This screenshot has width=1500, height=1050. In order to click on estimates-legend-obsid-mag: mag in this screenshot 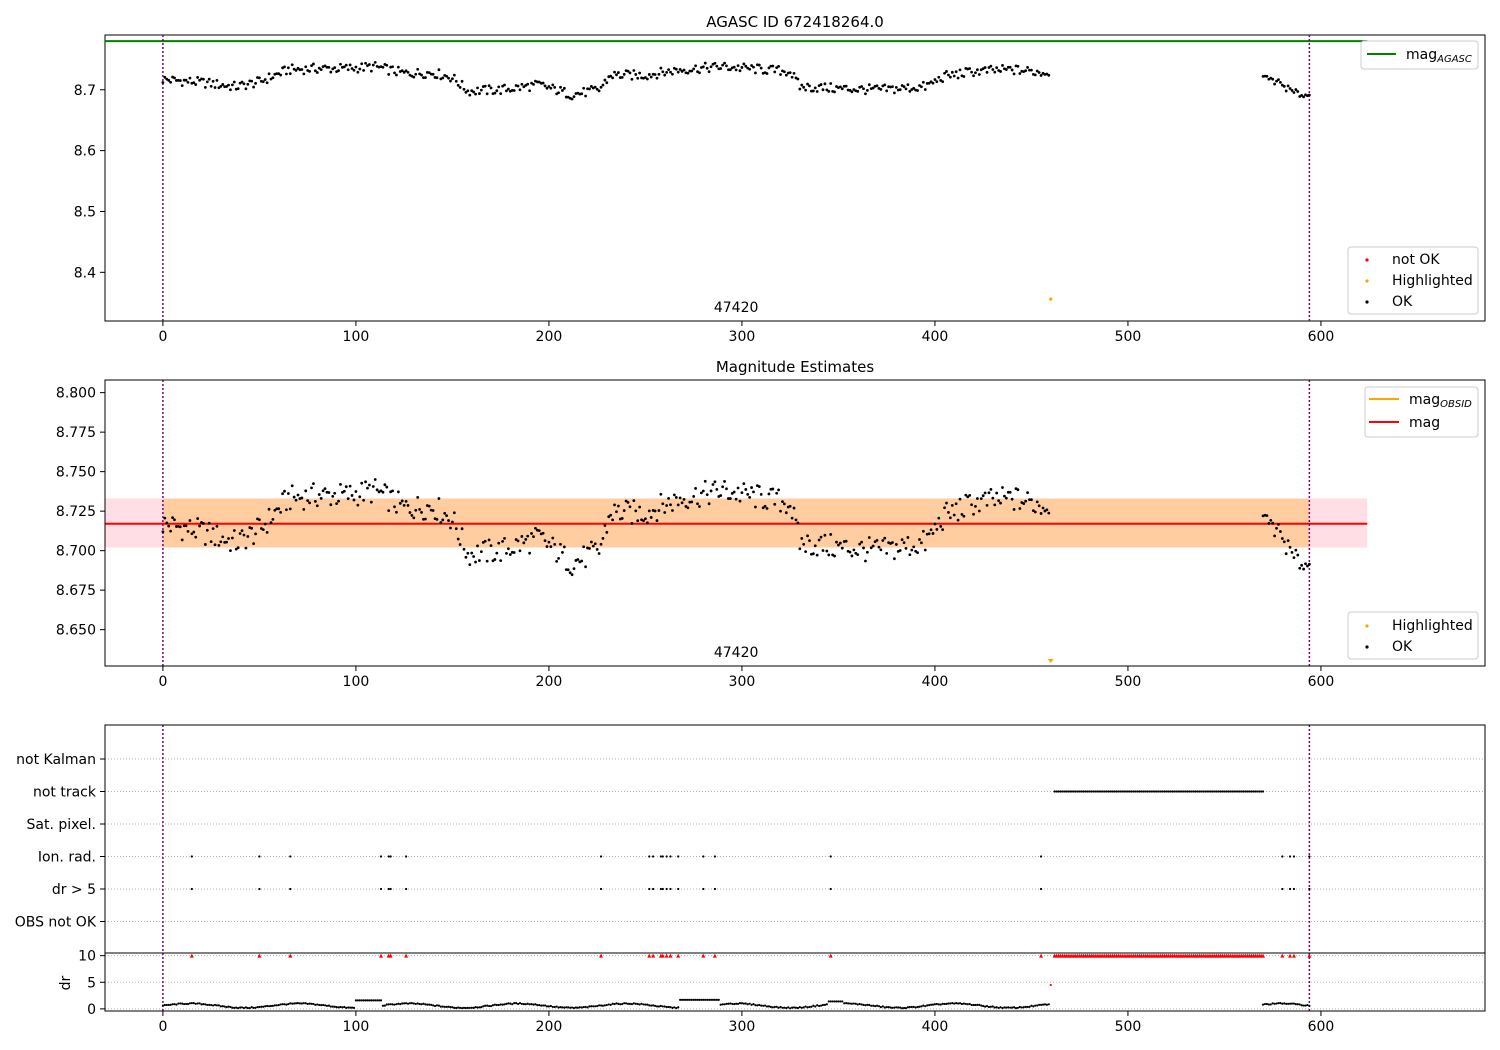, I will do `click(1424, 400)`.